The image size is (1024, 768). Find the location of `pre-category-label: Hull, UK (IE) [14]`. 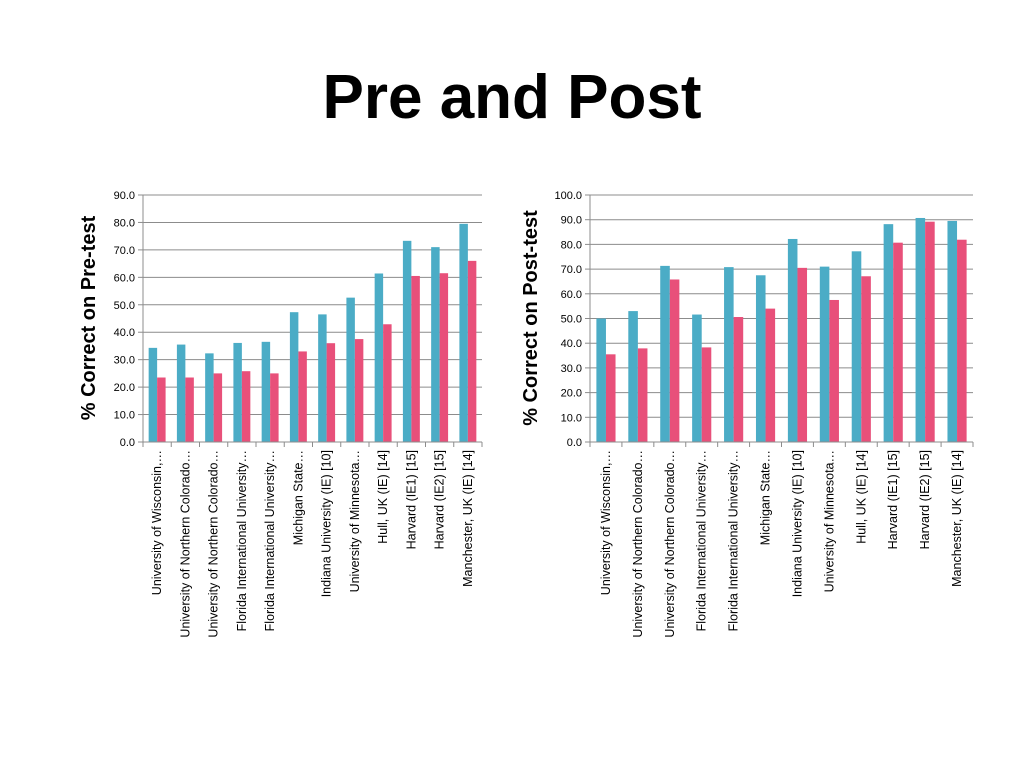

pre-category-label: Hull, UK (IE) [14] is located at coordinates (383, 497).